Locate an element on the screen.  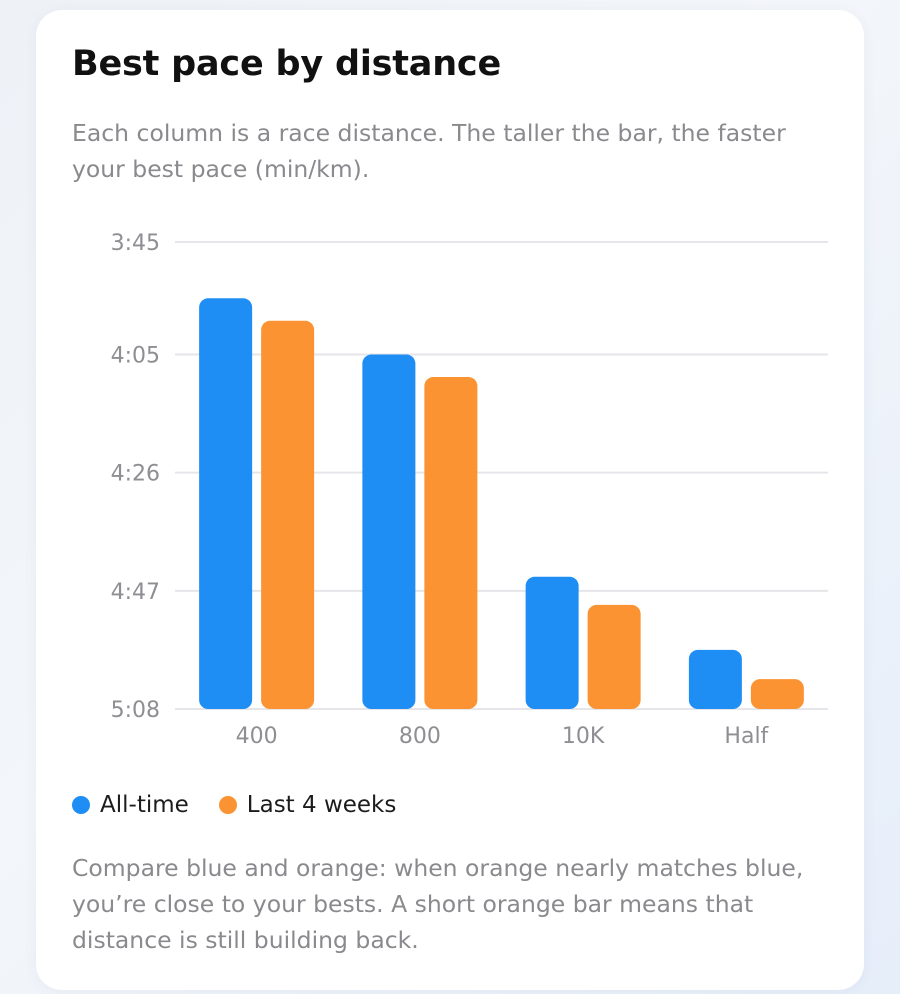
chart-legend: All-time Last 4 weeks is located at coordinates (249, 805).